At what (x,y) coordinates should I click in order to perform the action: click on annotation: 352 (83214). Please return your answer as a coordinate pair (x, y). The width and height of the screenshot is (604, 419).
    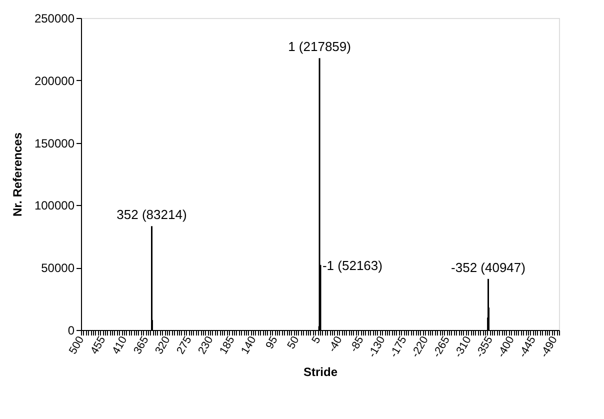
    Looking at the image, I should click on (151, 214).